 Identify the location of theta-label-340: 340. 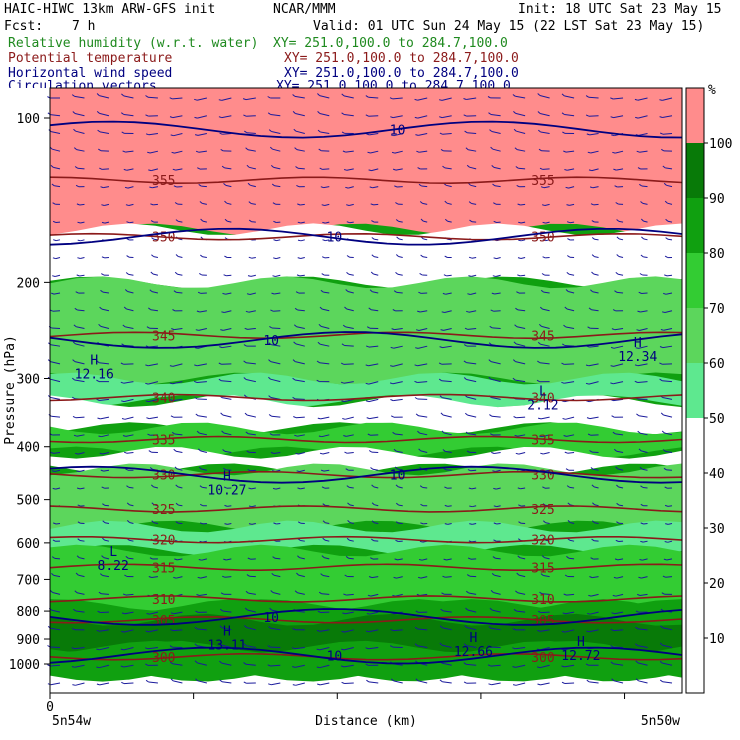
(163, 398).